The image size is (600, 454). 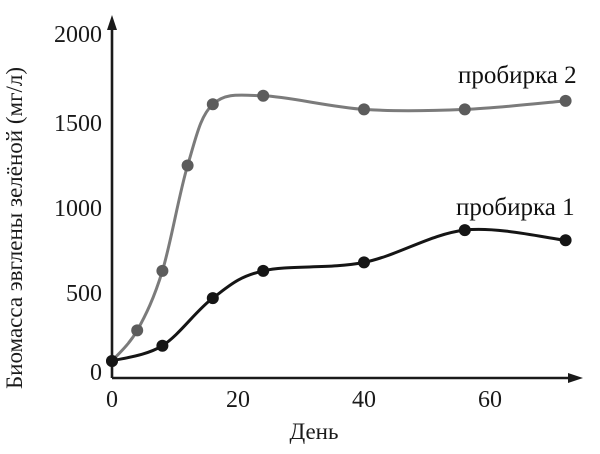 What do you see at coordinates (575, 378) in the screenshot?
I see `x-axis-arrow-icon` at bounding box center [575, 378].